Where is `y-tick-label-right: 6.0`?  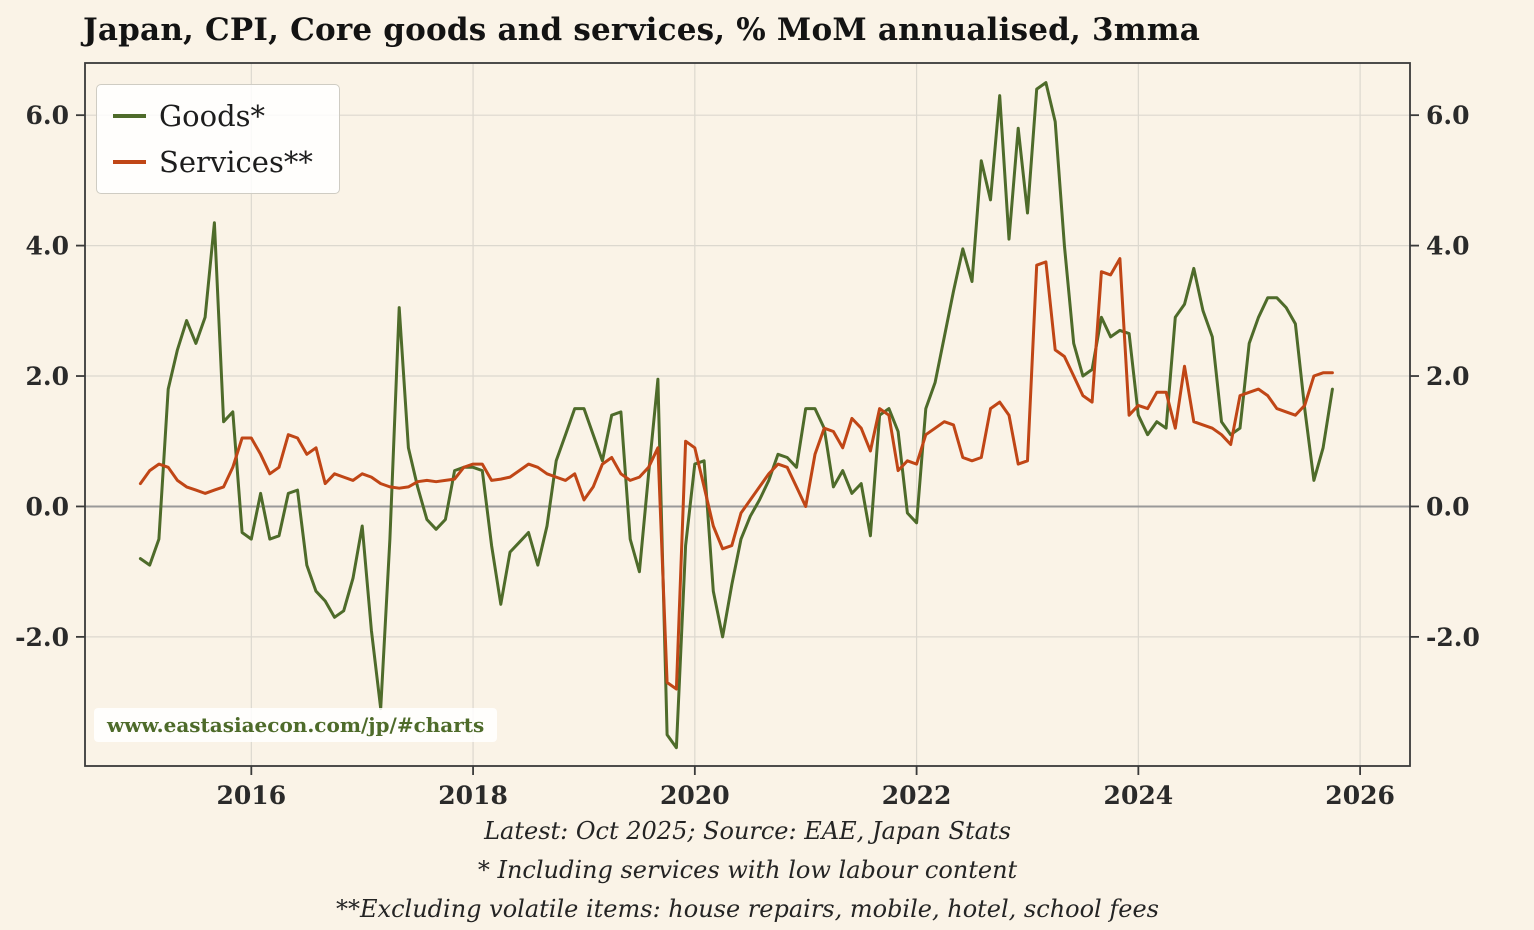
y-tick-label-right: 6.0 is located at coordinates (1448, 115).